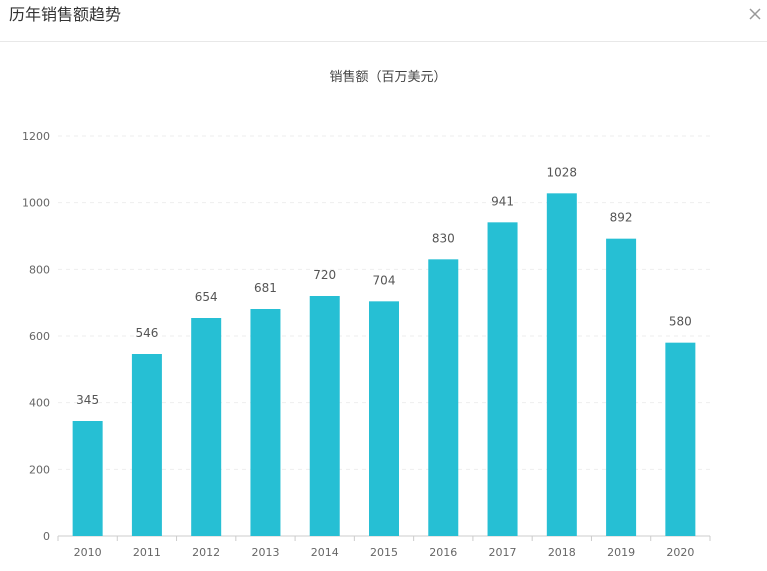 The width and height of the screenshot is (767, 571). What do you see at coordinates (387, 77) in the screenshot?
I see `chart-title: 销售额（百万美元）` at bounding box center [387, 77].